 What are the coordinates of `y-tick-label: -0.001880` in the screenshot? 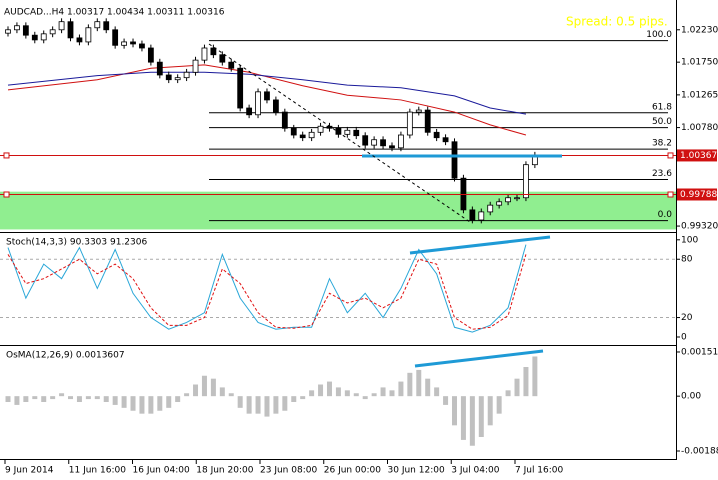 It's located at (699, 452).